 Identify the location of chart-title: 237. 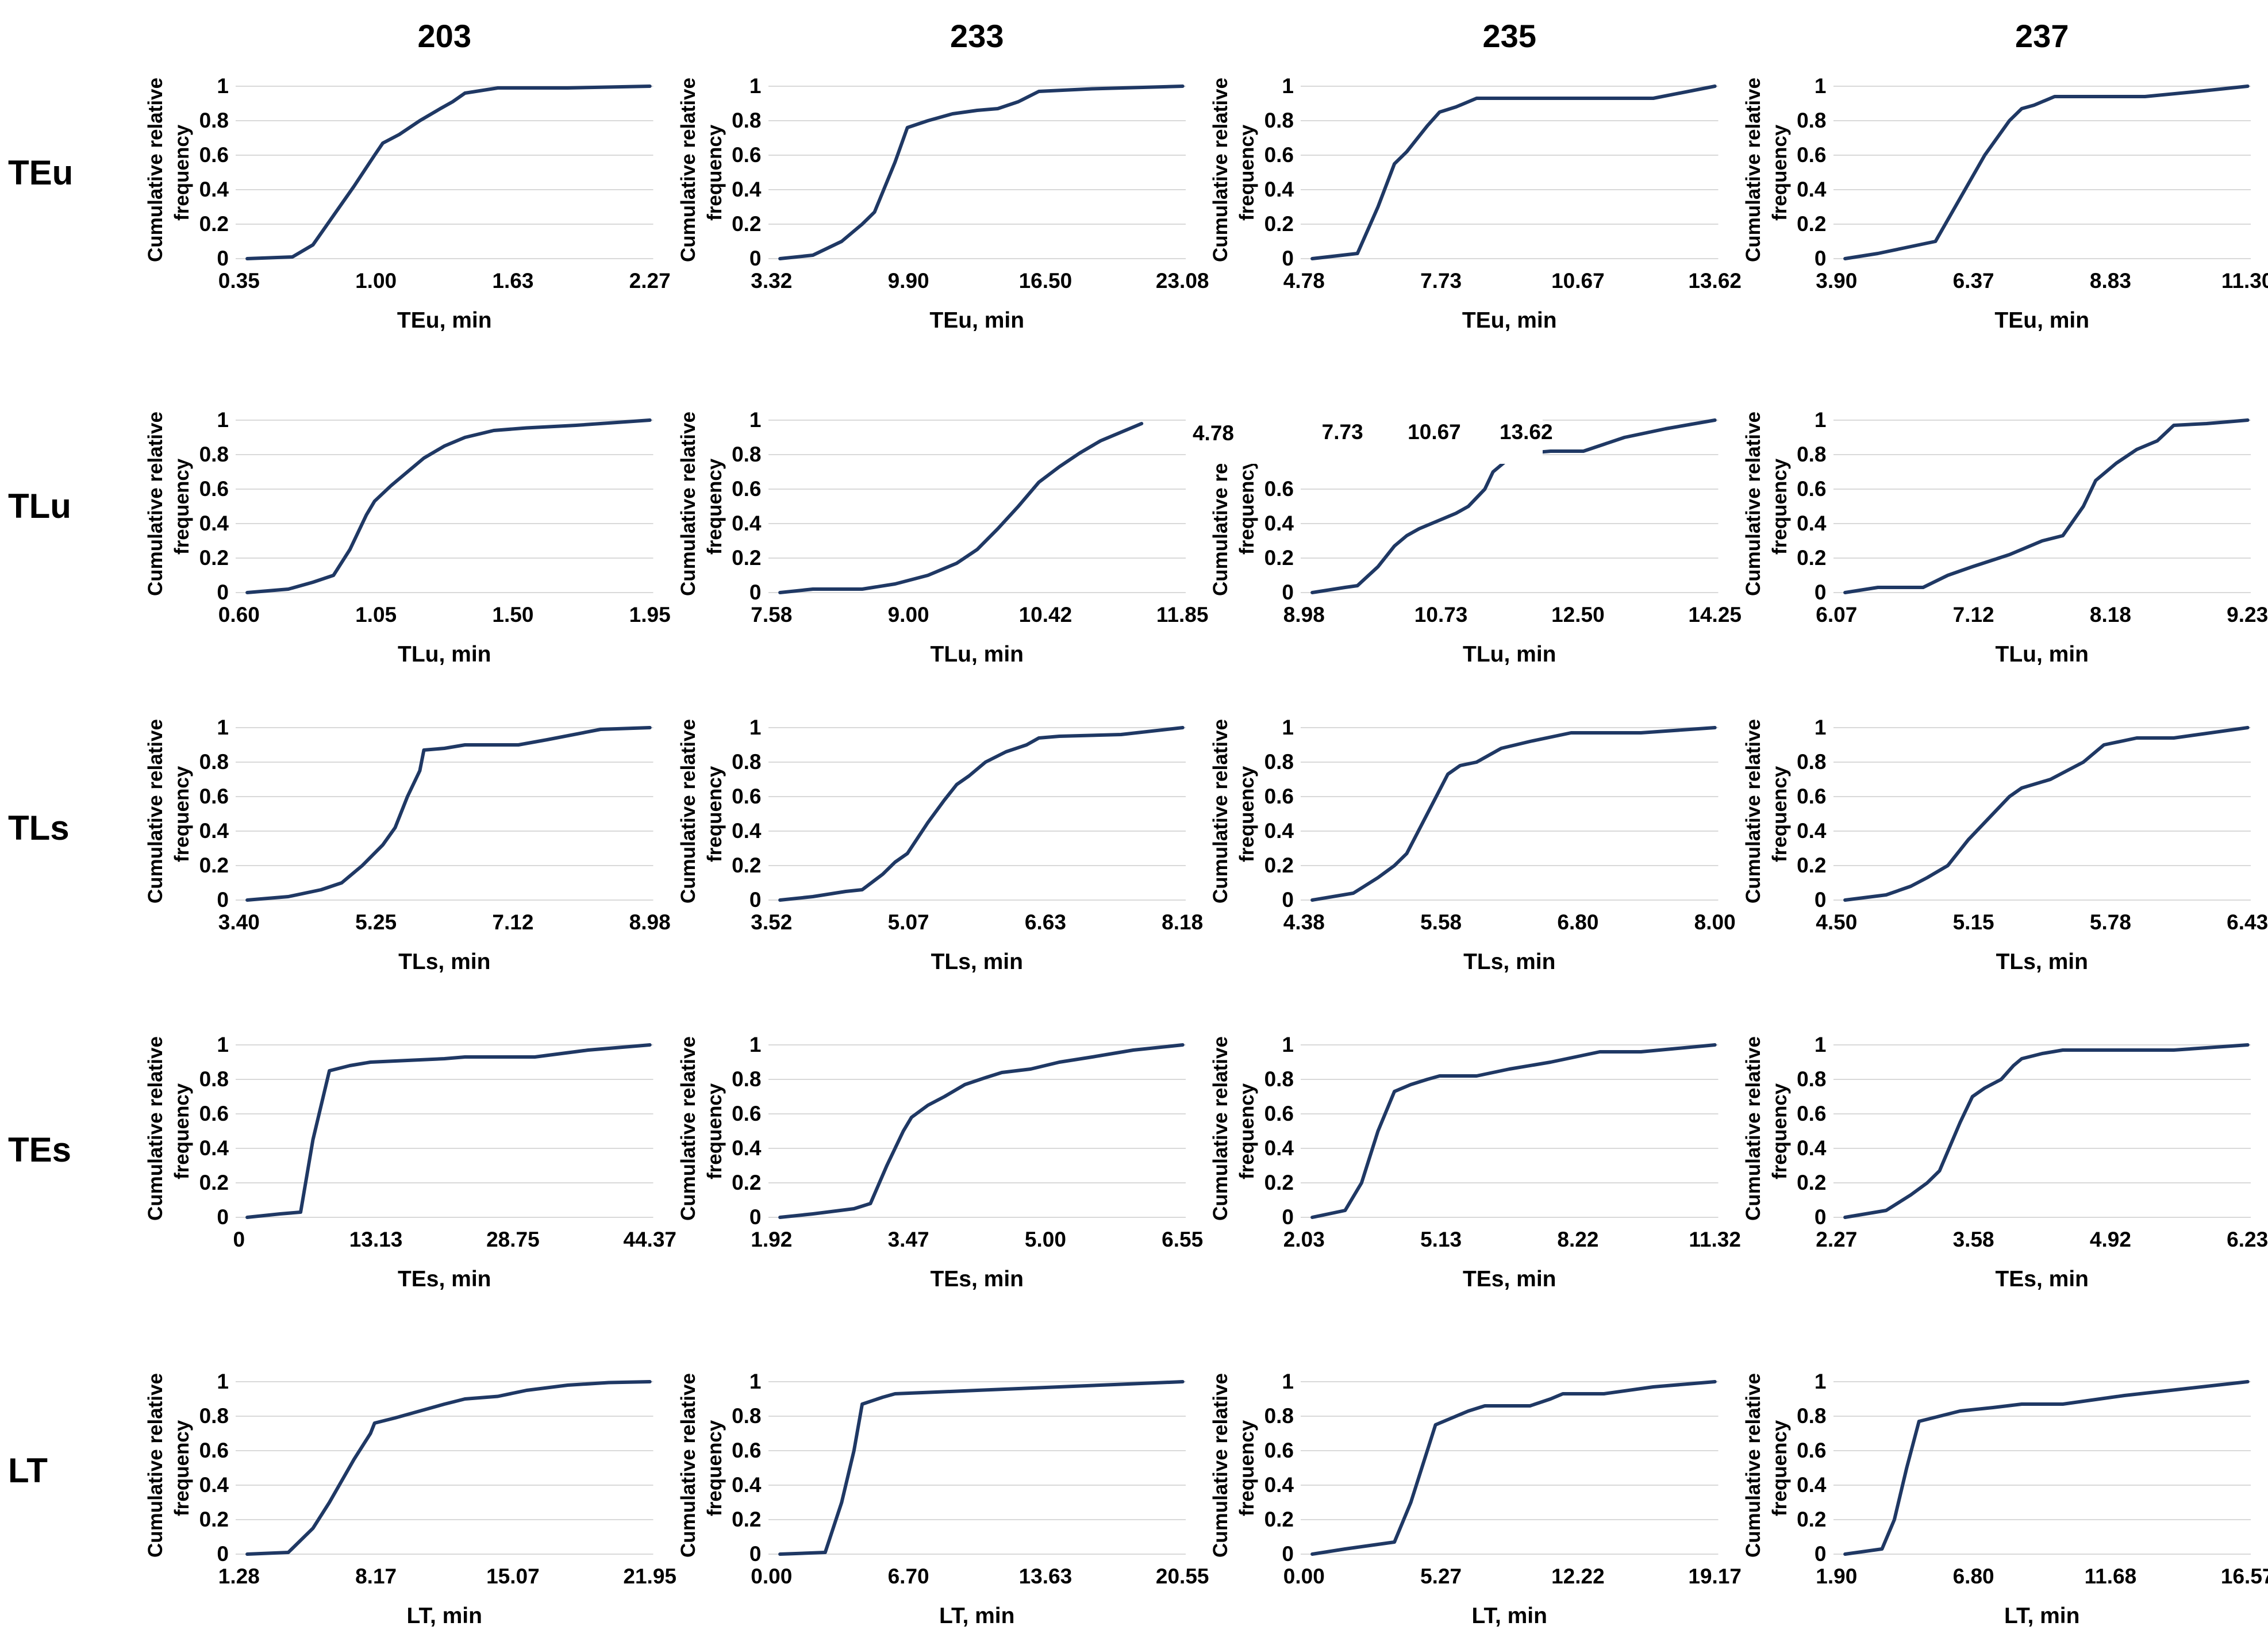
(2042, 36).